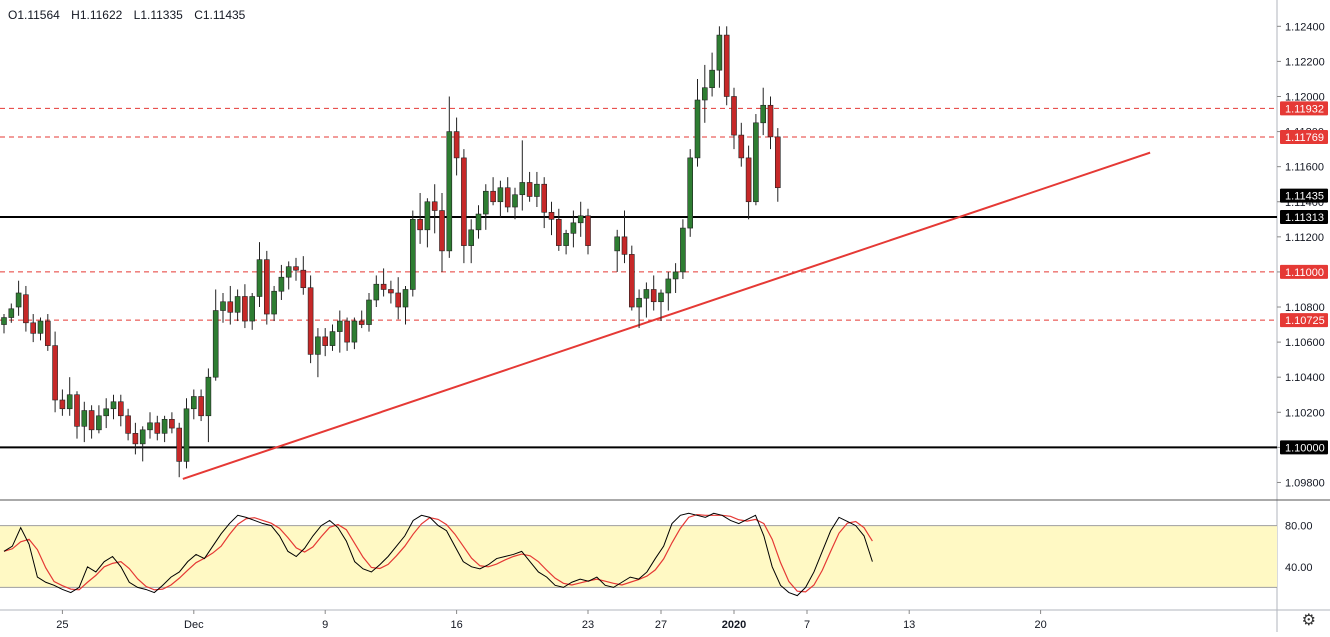  What do you see at coordinates (1304, 197) in the screenshot?
I see `last-price-label: 1.11435` at bounding box center [1304, 197].